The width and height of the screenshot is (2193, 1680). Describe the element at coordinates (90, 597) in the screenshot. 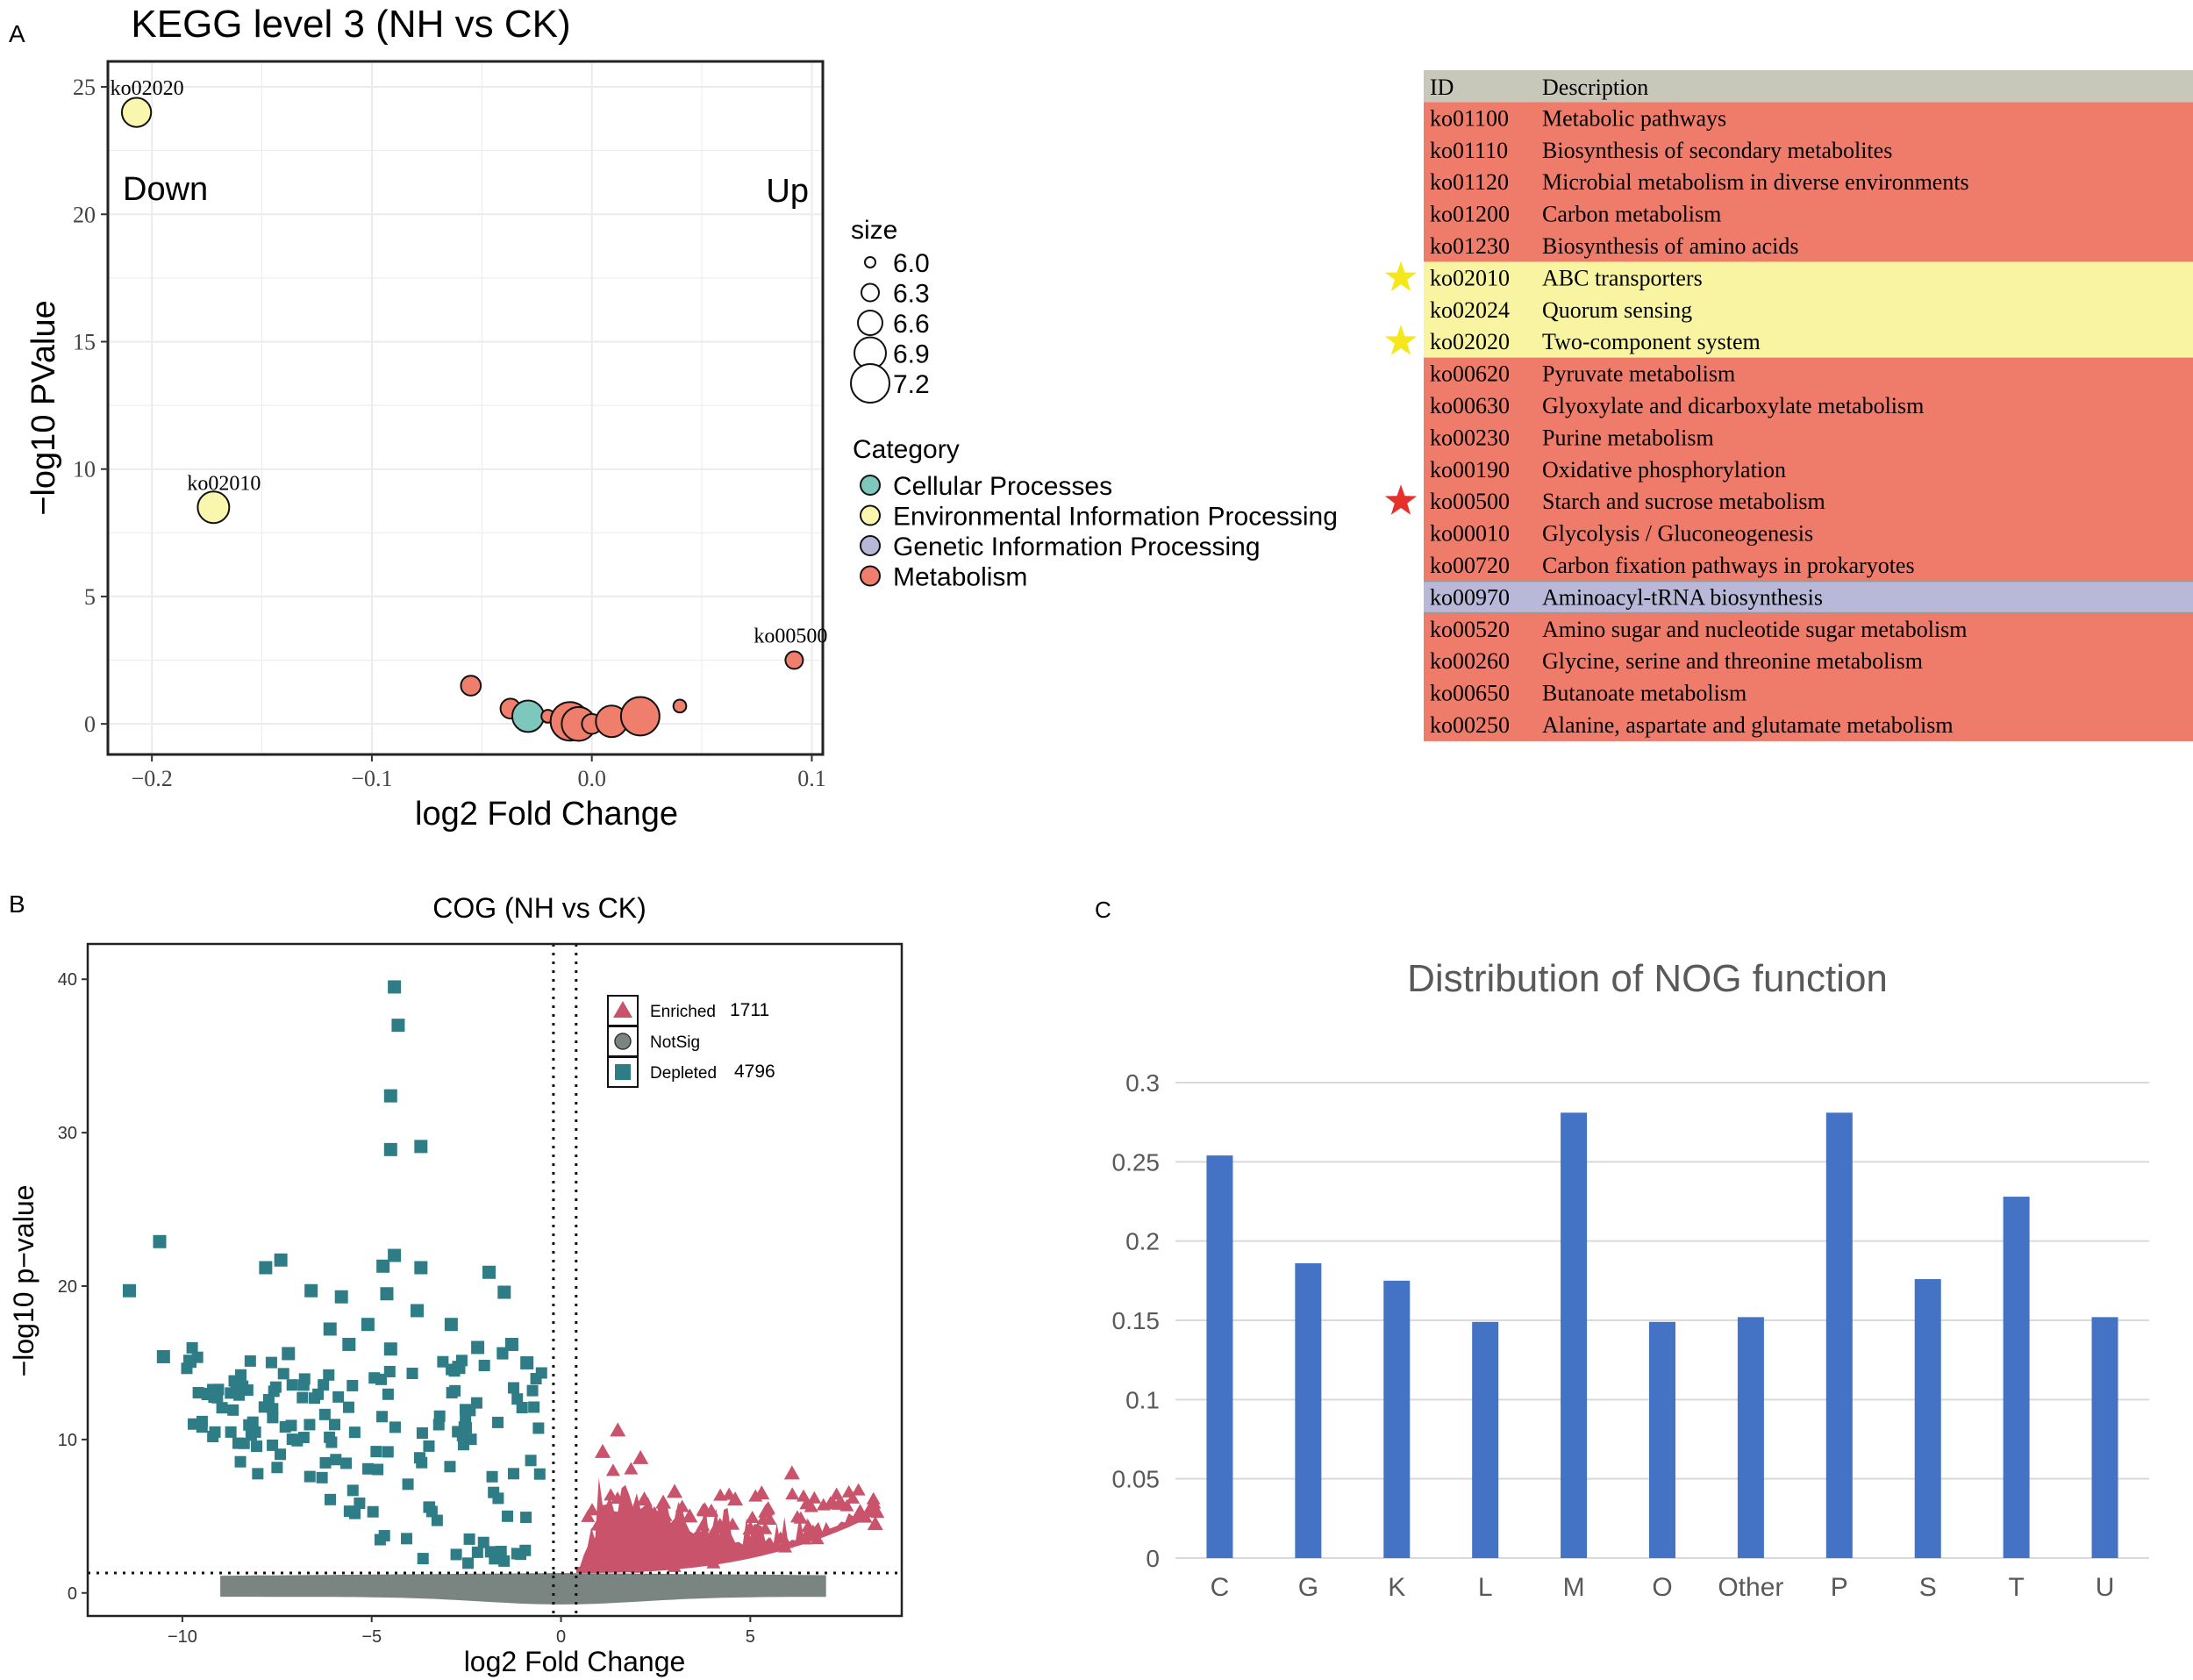

I see `kegg-y-tick-label: 5` at that location.